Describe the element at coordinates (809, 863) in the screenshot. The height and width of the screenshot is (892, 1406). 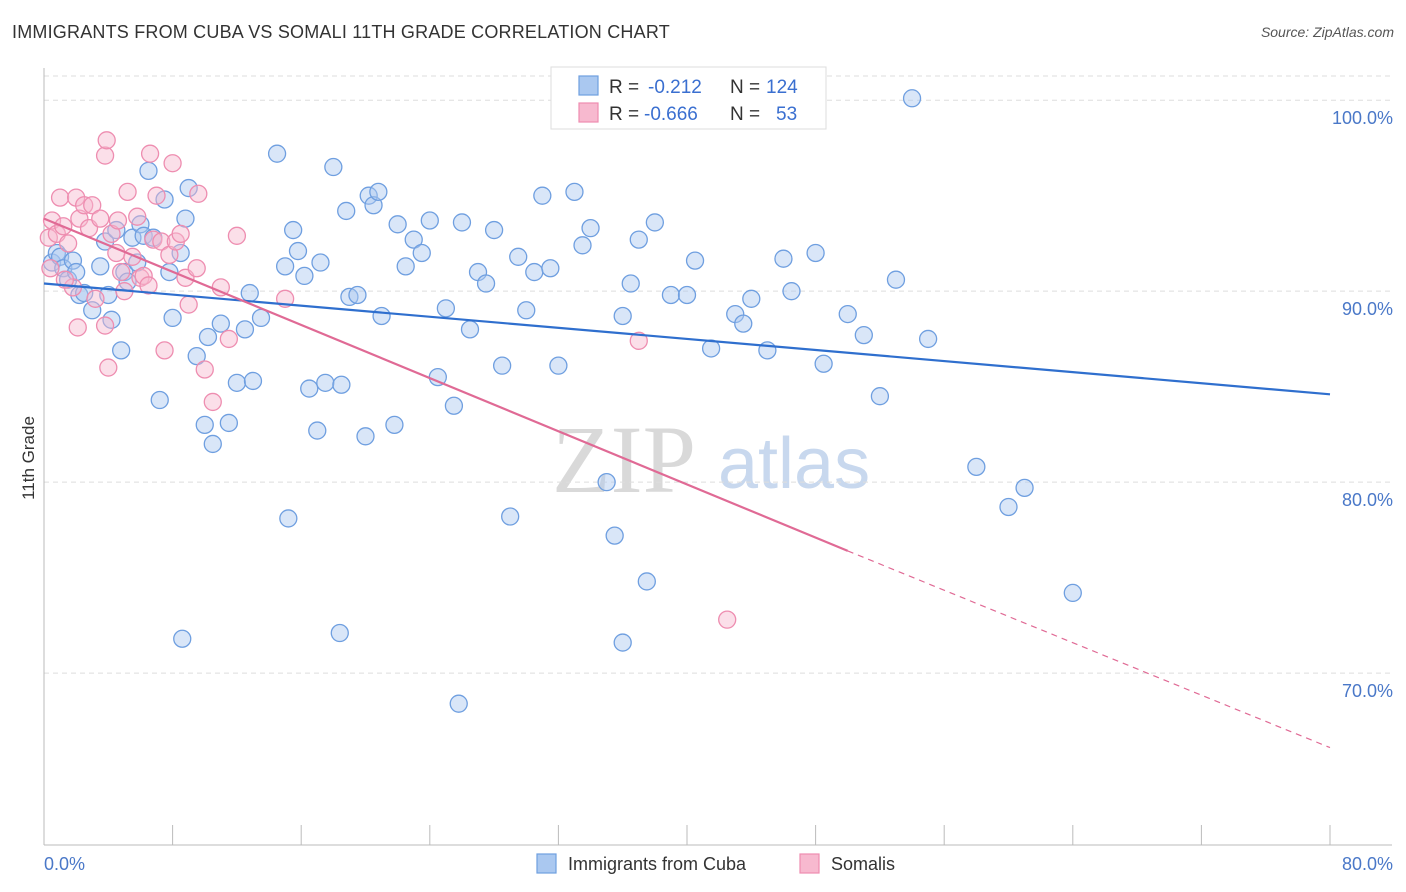
I see `bottom-legend-swatch-somali` at that location.